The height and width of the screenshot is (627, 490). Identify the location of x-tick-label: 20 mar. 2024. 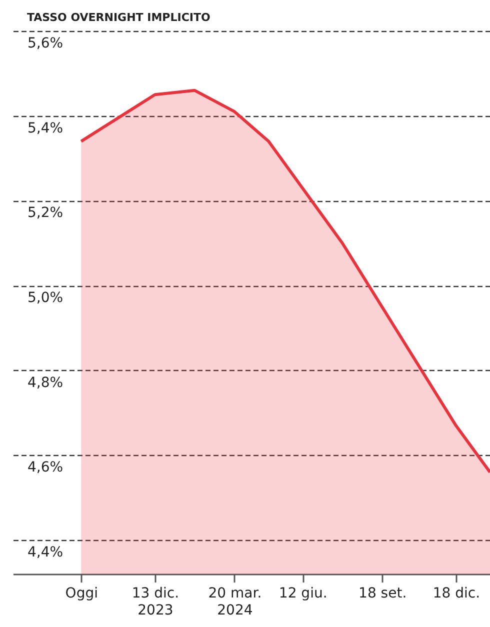
(235, 602).